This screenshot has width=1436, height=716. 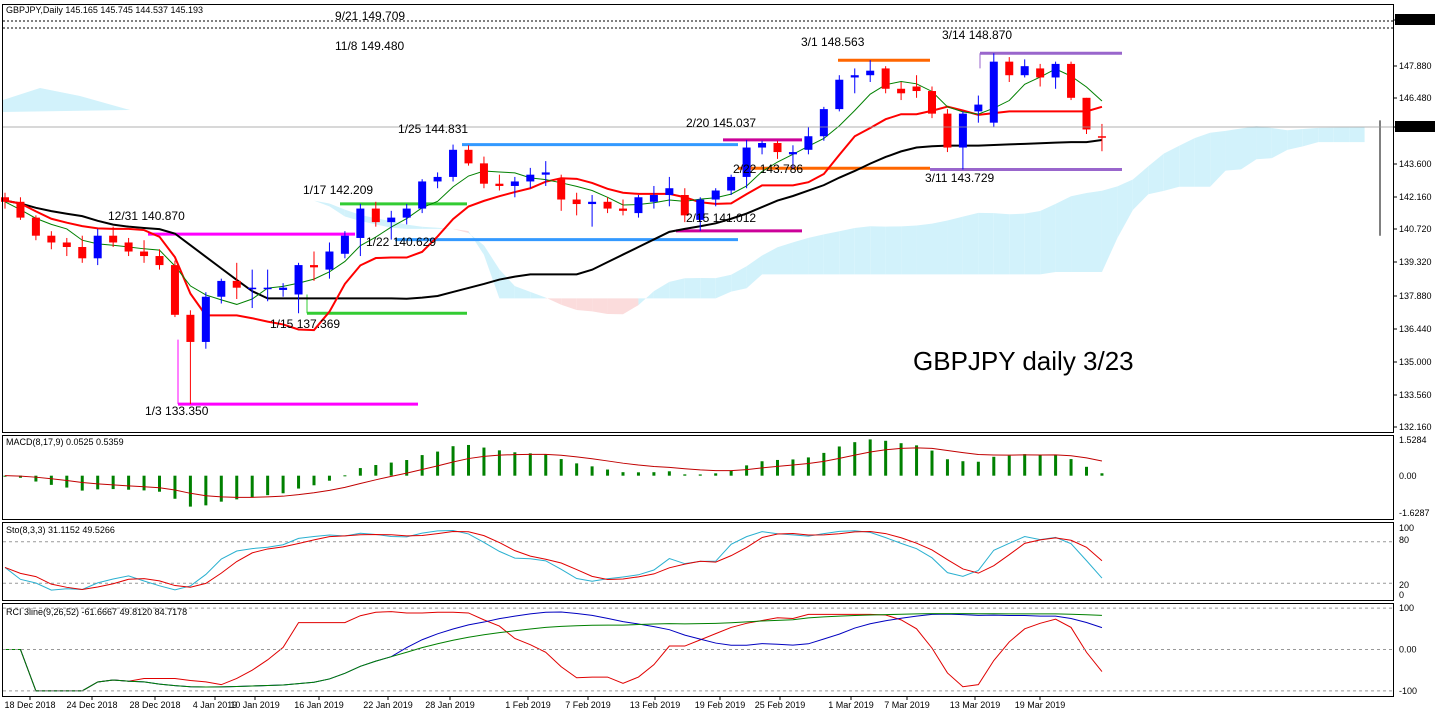 I want to click on rci-tick-label: 0.00, so click(x=1408, y=650).